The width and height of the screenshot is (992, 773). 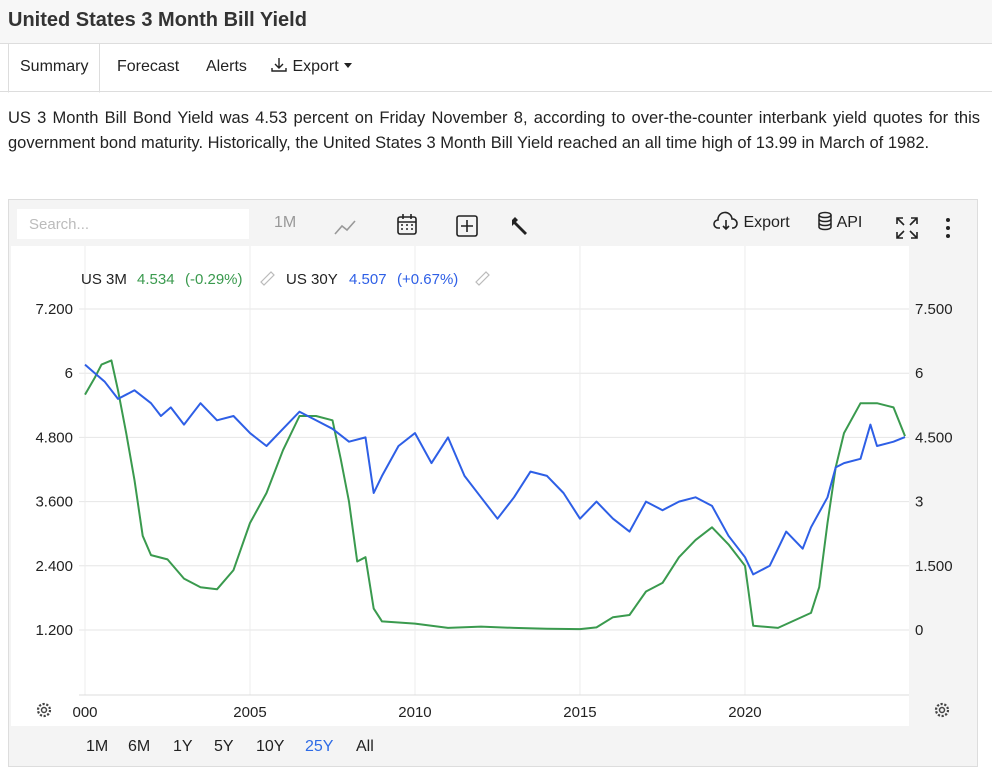 What do you see at coordinates (249, 712) in the screenshot?
I see `x-tick-label: 2005` at bounding box center [249, 712].